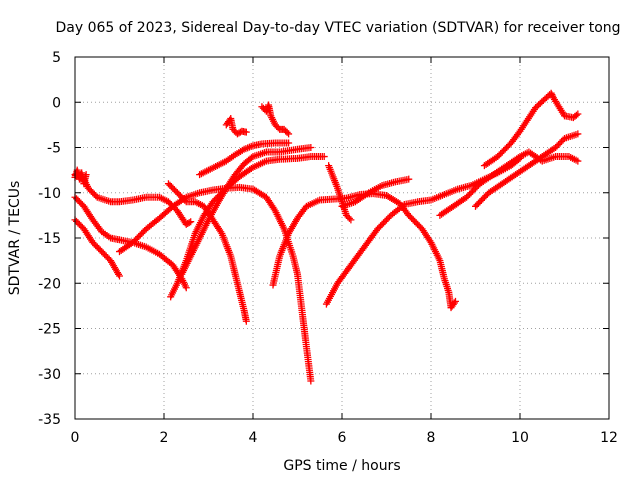 This screenshot has width=640, height=480. I want to click on series-arc6, so click(247, 227).